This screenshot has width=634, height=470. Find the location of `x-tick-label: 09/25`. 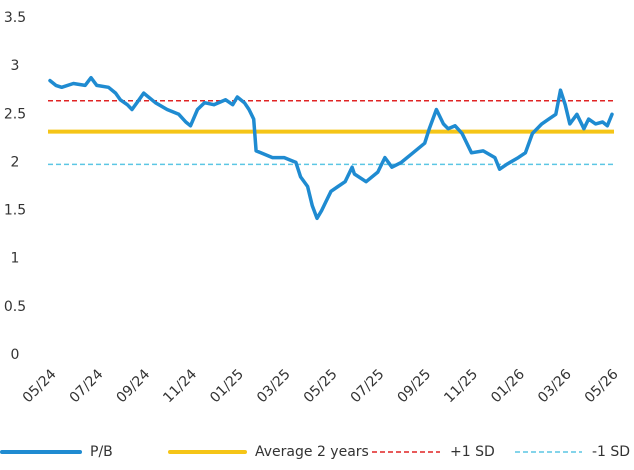

x-tick-label: 09/25 is located at coordinates (414, 386).